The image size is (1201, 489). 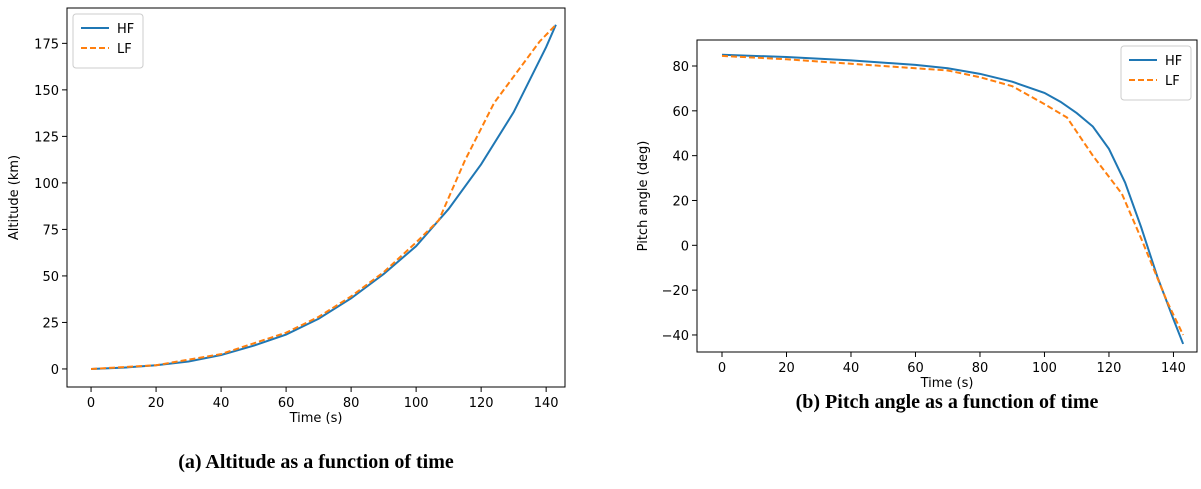 What do you see at coordinates (675, 291) in the screenshot?
I see `y-tick-label: −20` at bounding box center [675, 291].